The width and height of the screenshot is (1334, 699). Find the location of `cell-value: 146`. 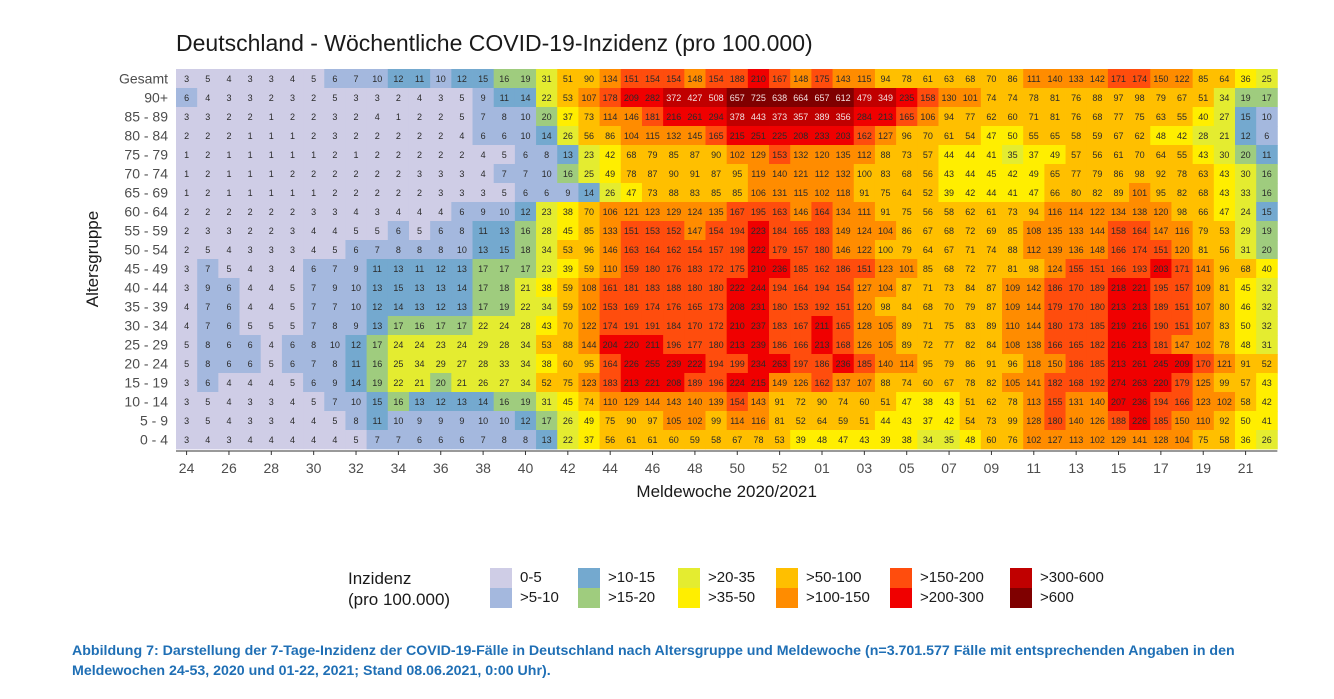

cell-value: 146 is located at coordinates (610, 250).